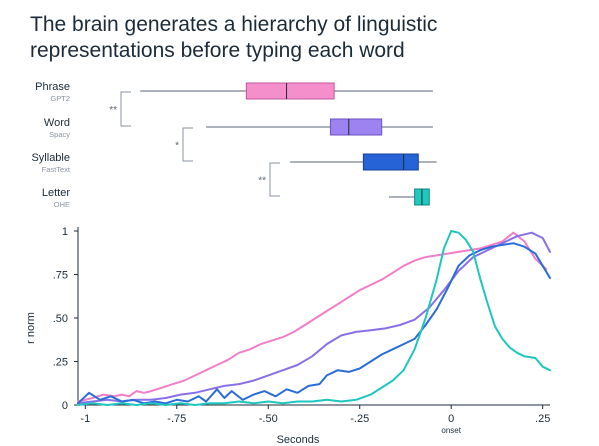  I want to click on row-sublabel-phrase: GPT2, so click(60, 98).